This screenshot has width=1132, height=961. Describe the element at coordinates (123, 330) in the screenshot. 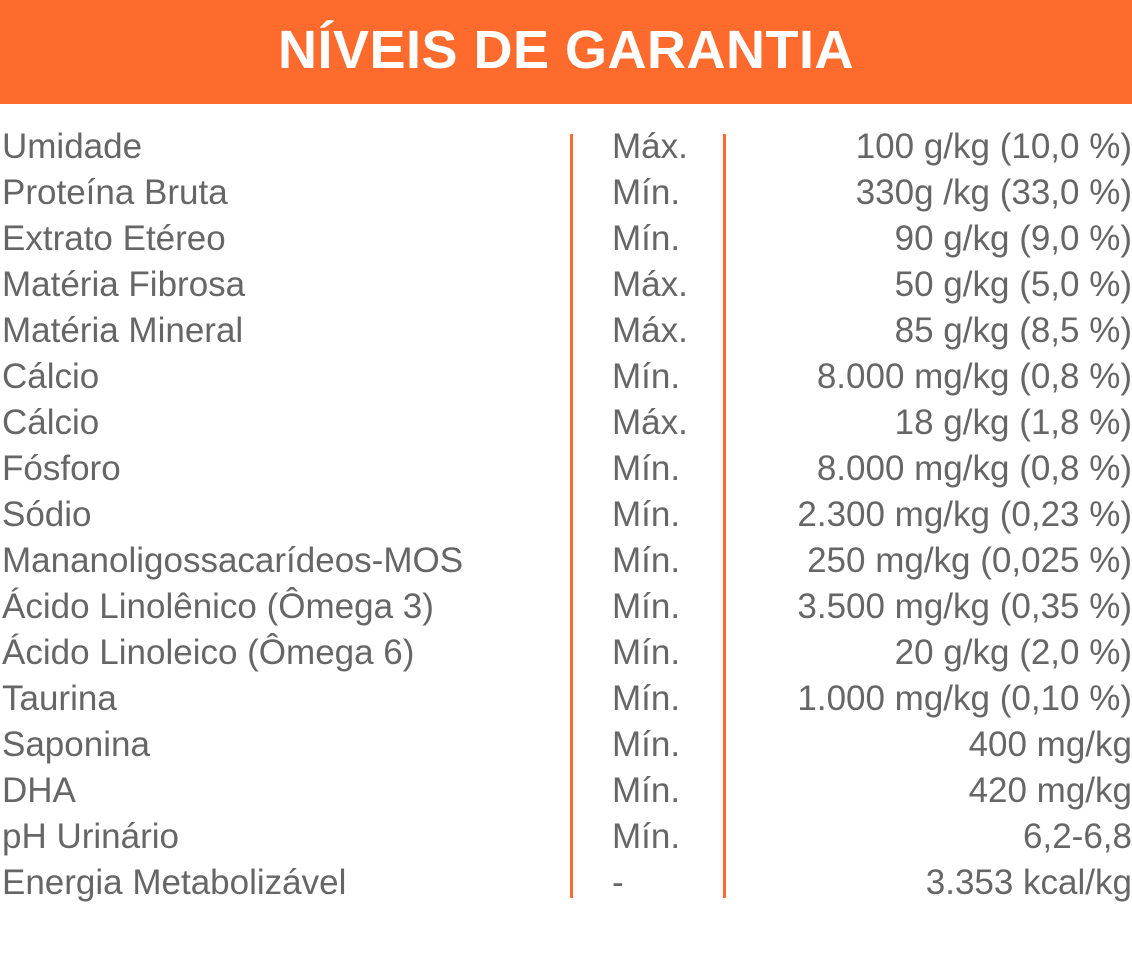

I see `nutrient-name: Matéria Mineral` at that location.